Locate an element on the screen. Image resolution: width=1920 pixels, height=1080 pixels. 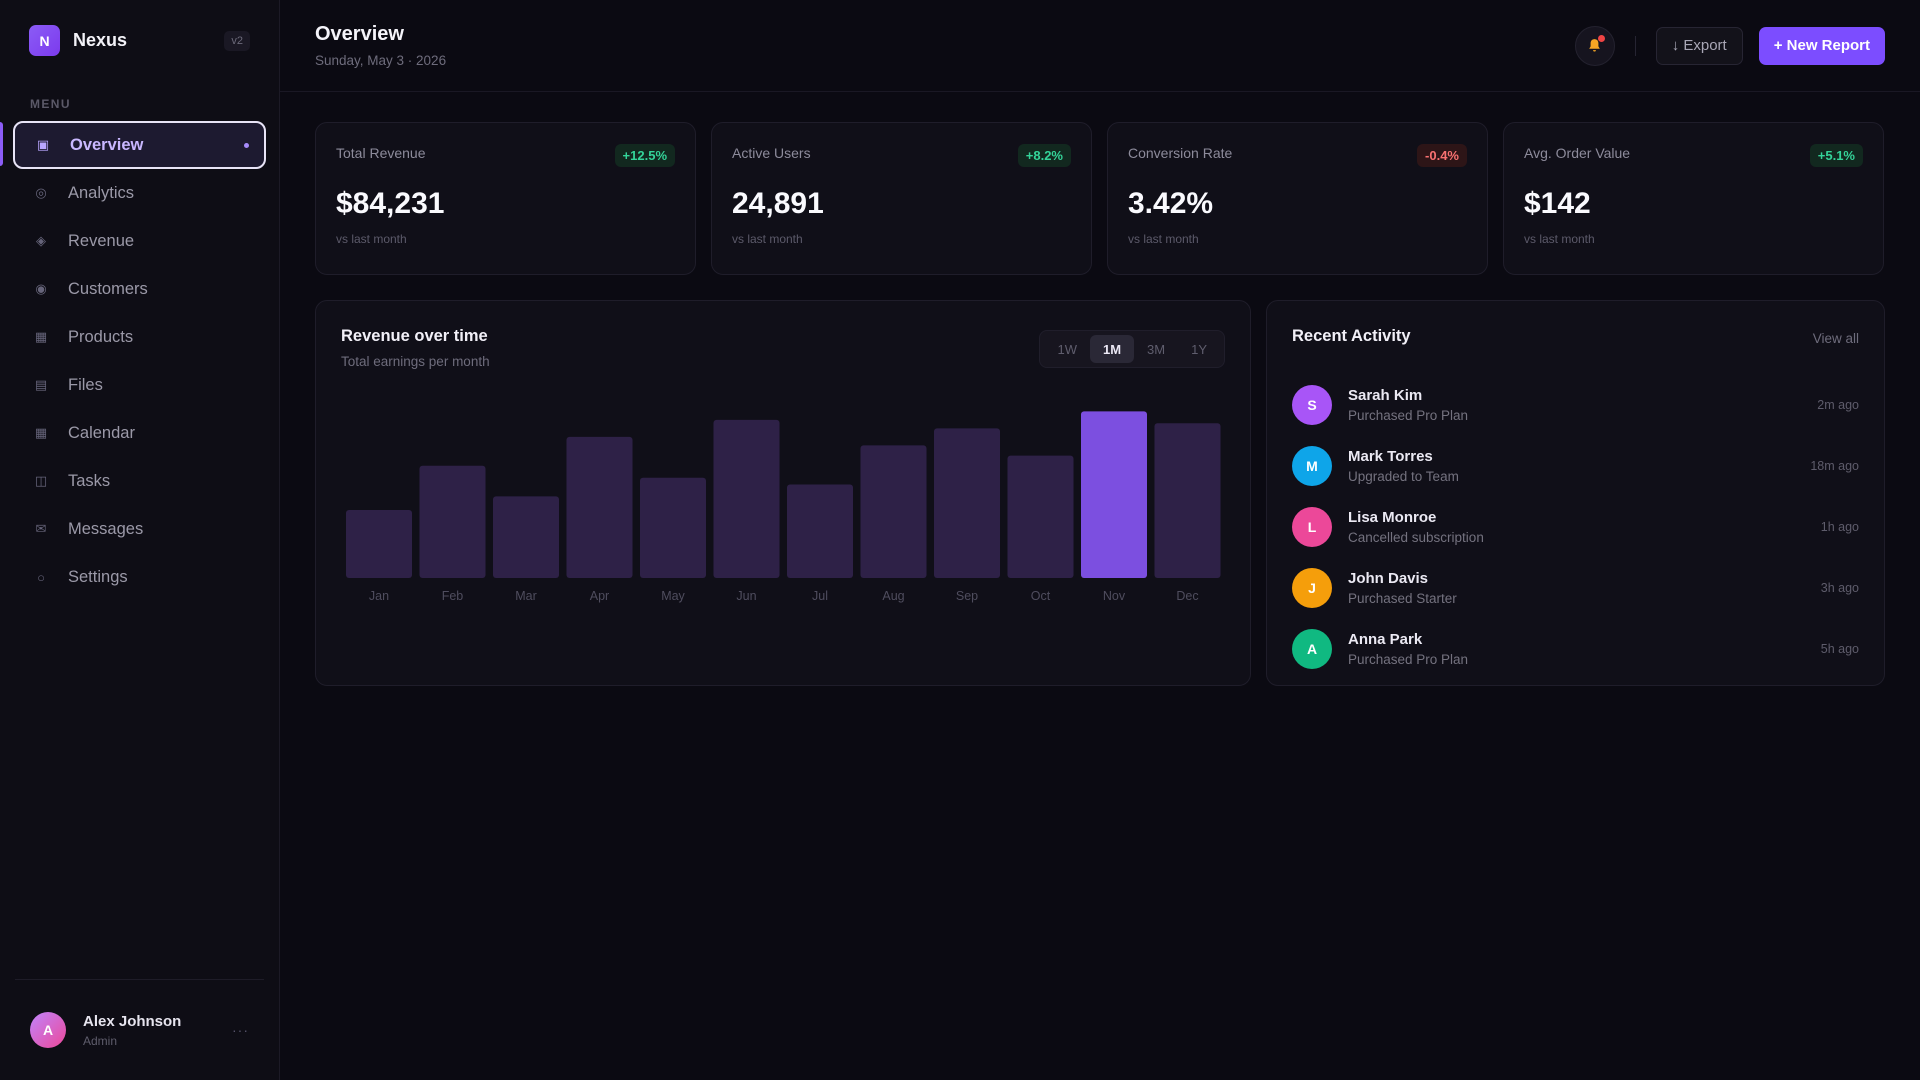
bar-jun is located at coordinates (746, 498).